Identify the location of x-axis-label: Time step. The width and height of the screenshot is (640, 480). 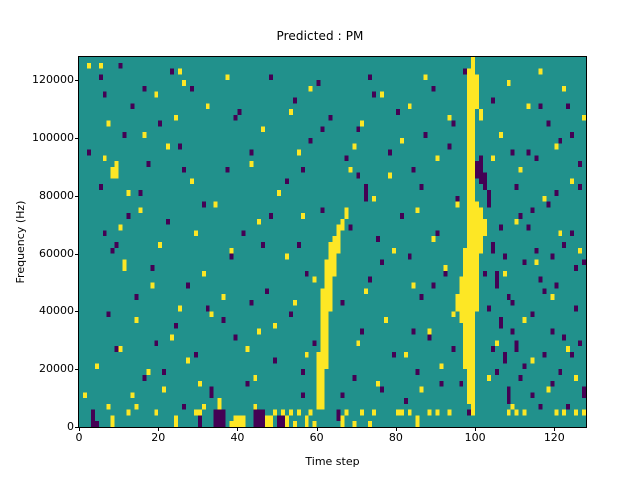
(332, 461).